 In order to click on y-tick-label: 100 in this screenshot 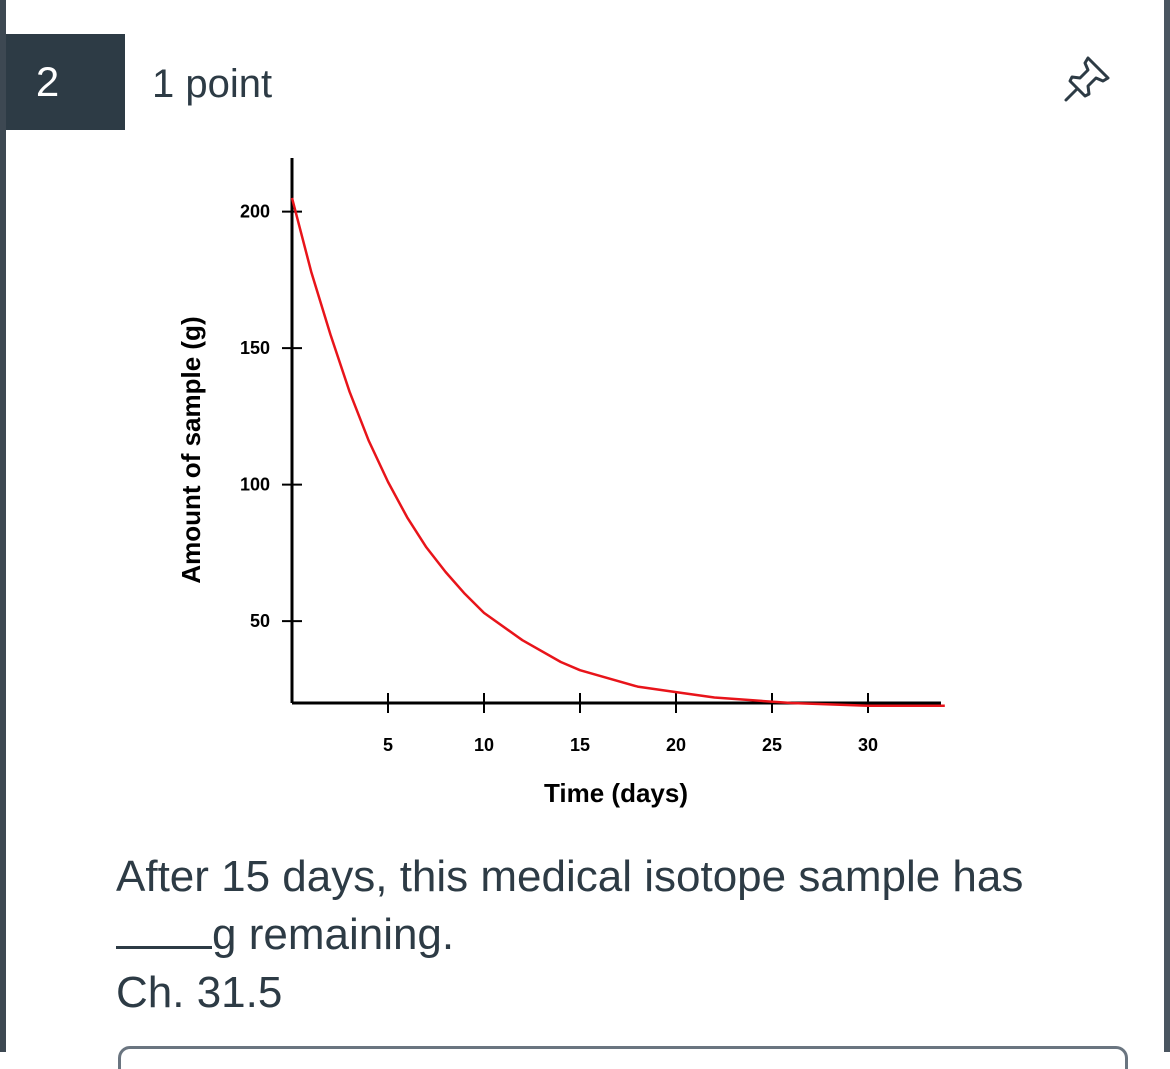, I will do `click(255, 485)`.